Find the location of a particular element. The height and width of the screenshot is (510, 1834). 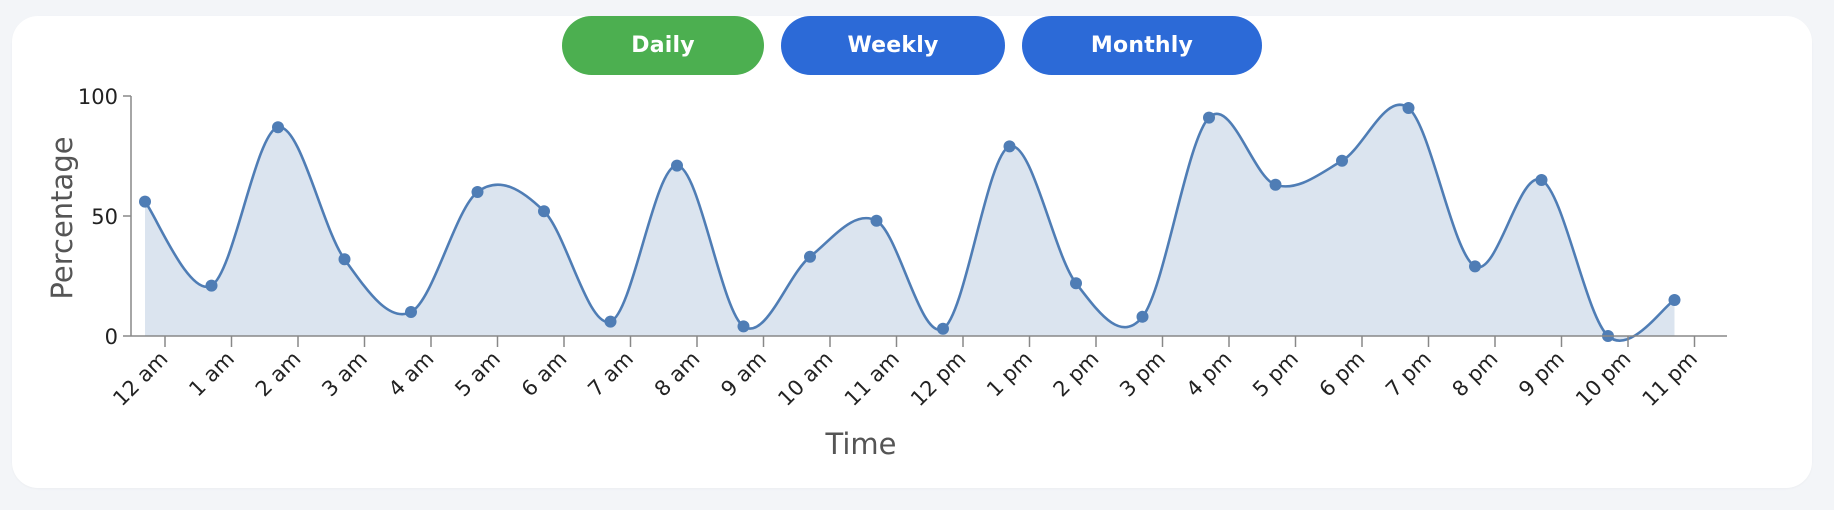

data-point-8-pm is located at coordinates (1475, 266).